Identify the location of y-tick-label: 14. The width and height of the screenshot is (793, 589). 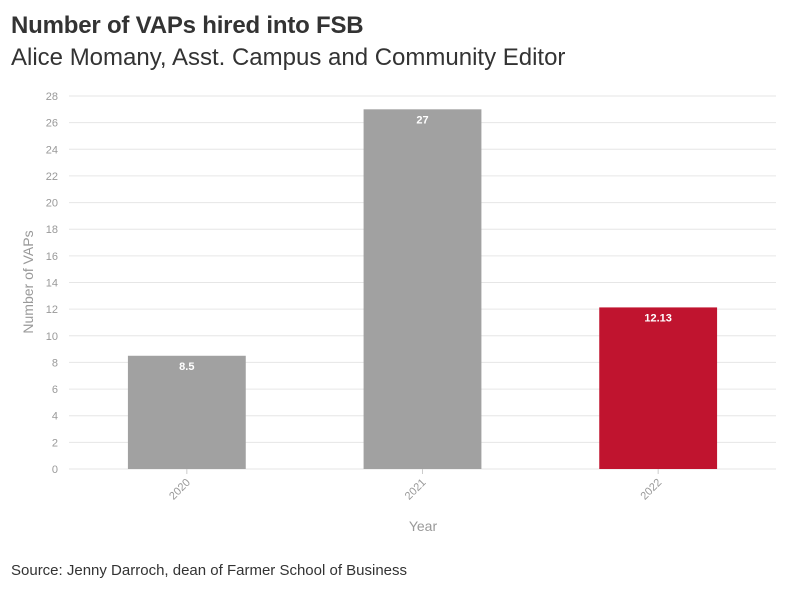
(52, 284).